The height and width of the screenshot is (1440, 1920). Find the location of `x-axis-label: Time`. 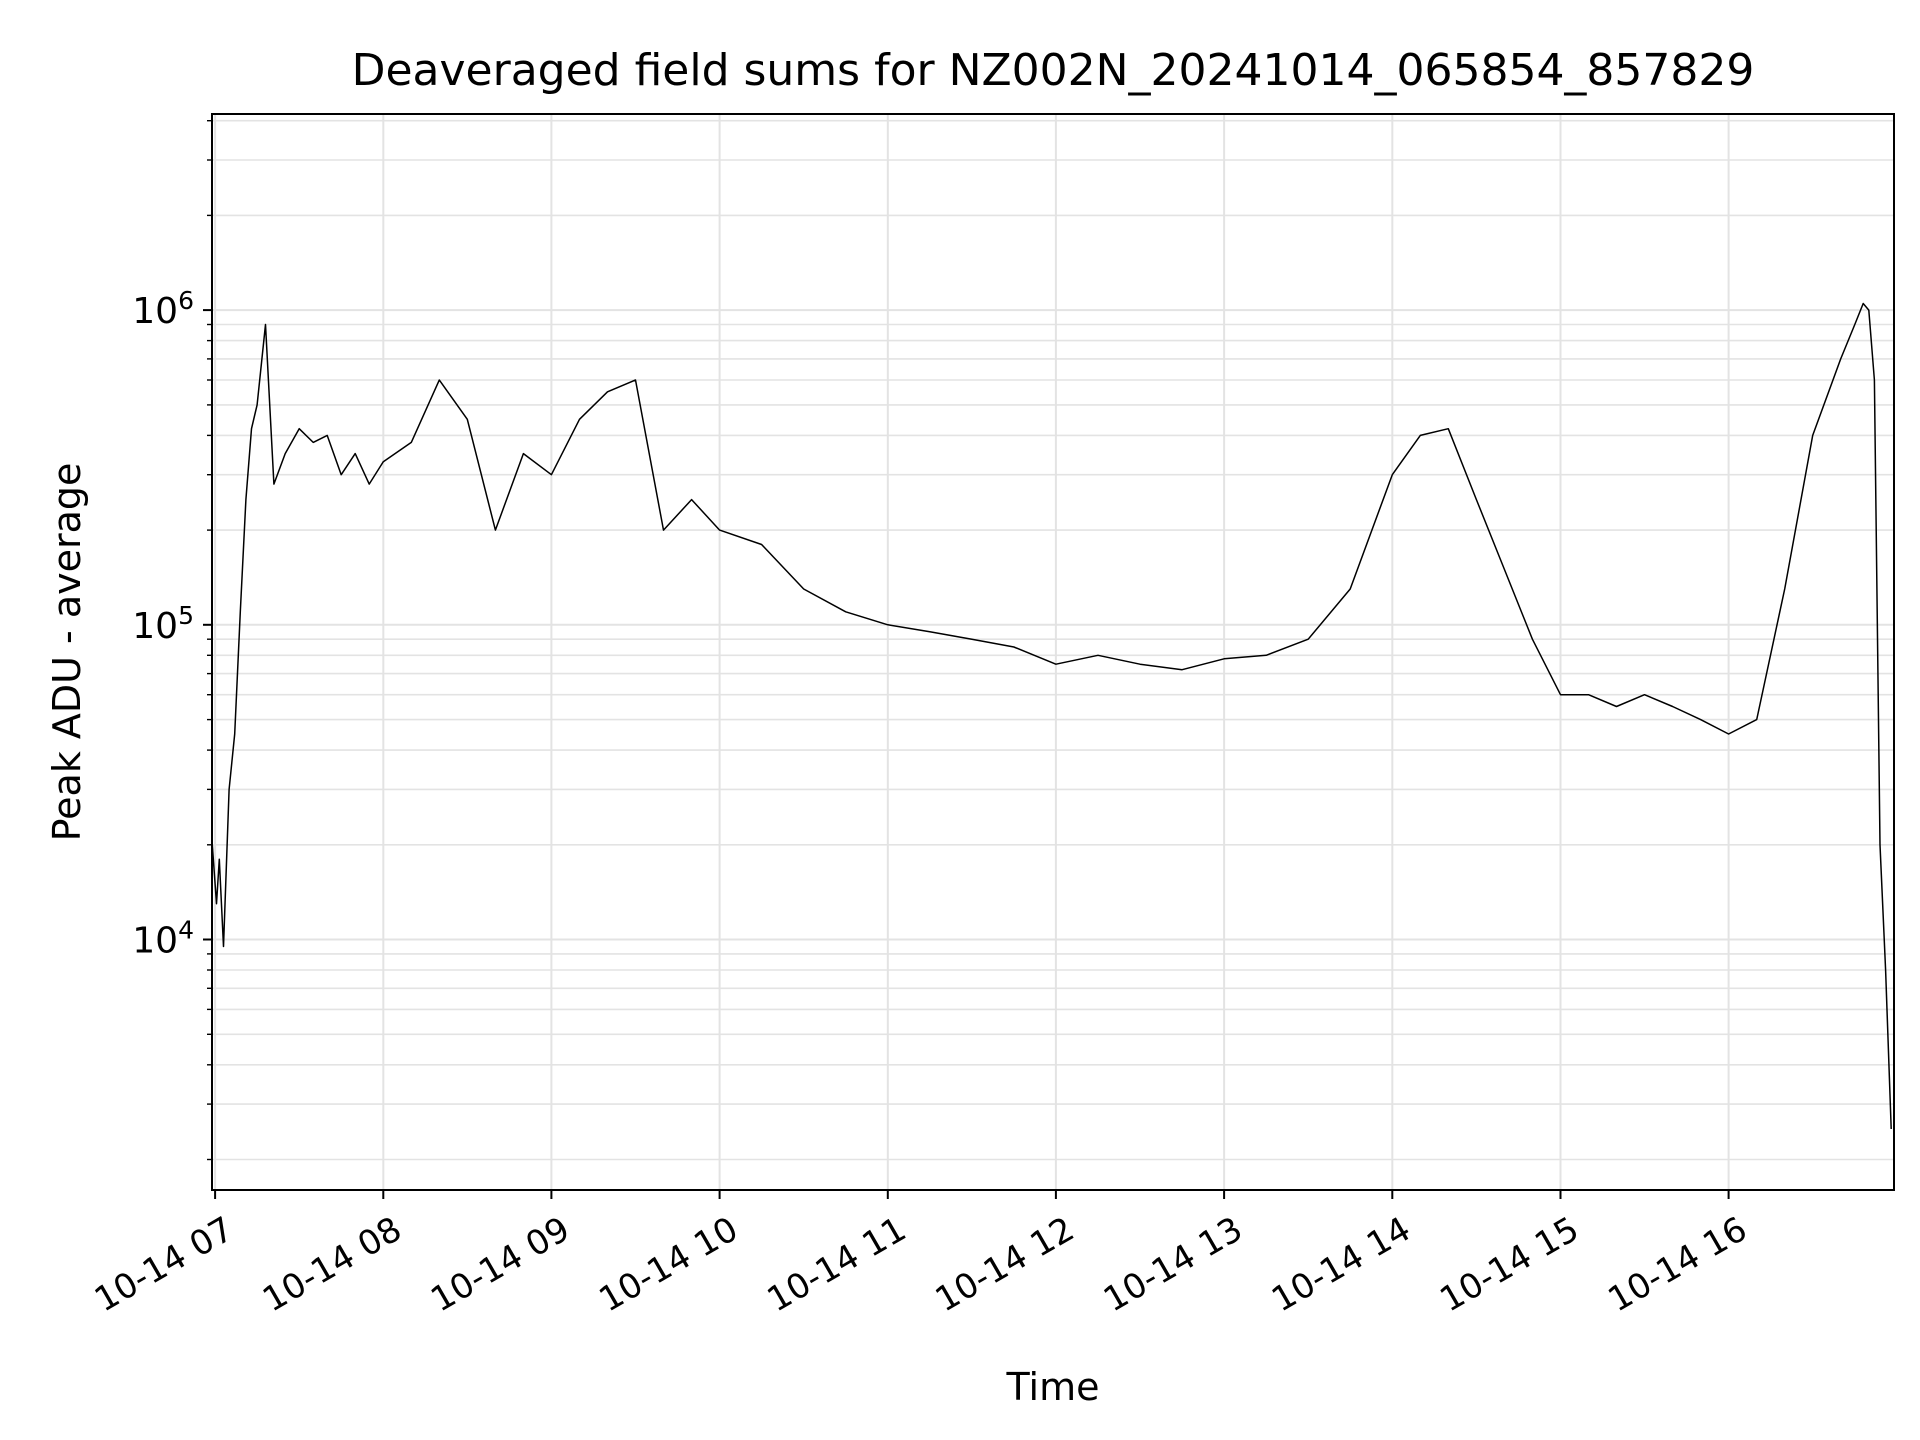

x-axis-label: Time is located at coordinates (1053, 1387).